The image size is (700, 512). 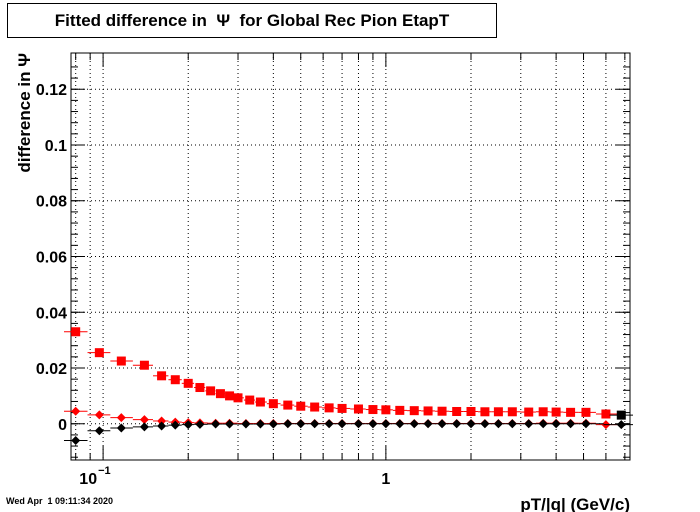 I want to click on y-tick-label: 0.12, so click(x=51, y=90).